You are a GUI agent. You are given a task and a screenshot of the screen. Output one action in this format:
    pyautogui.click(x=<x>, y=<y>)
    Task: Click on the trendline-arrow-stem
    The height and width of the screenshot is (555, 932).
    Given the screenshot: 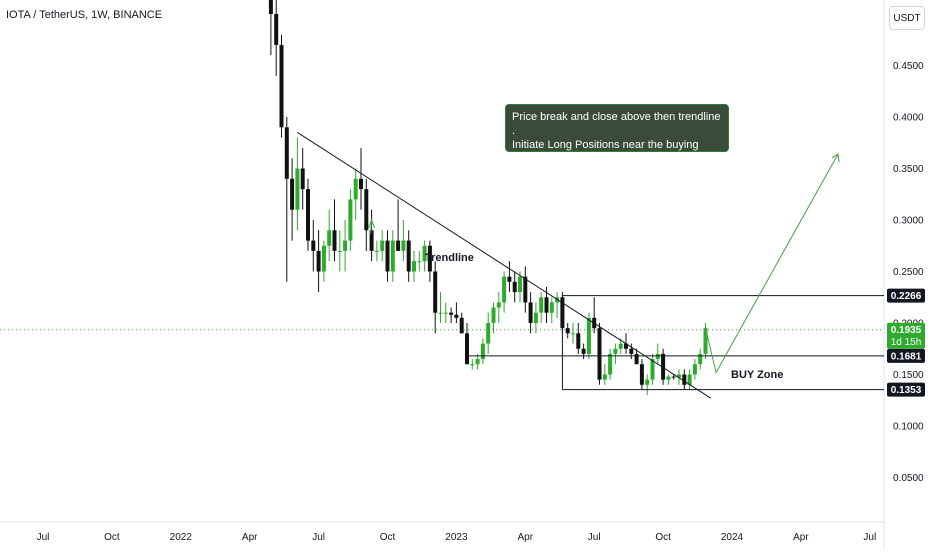 What is the action you would take?
    pyautogui.click(x=371, y=227)
    